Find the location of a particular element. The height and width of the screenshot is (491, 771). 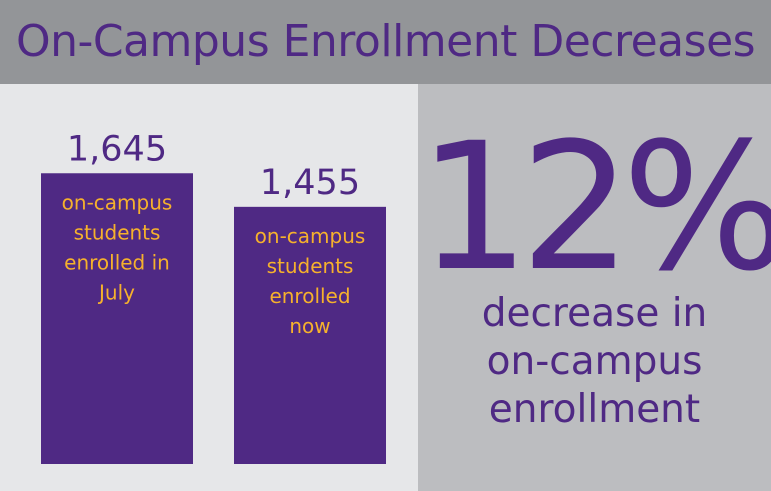

percent-decrease-caption: decrease in on-campus enrollment is located at coordinates (594, 362).